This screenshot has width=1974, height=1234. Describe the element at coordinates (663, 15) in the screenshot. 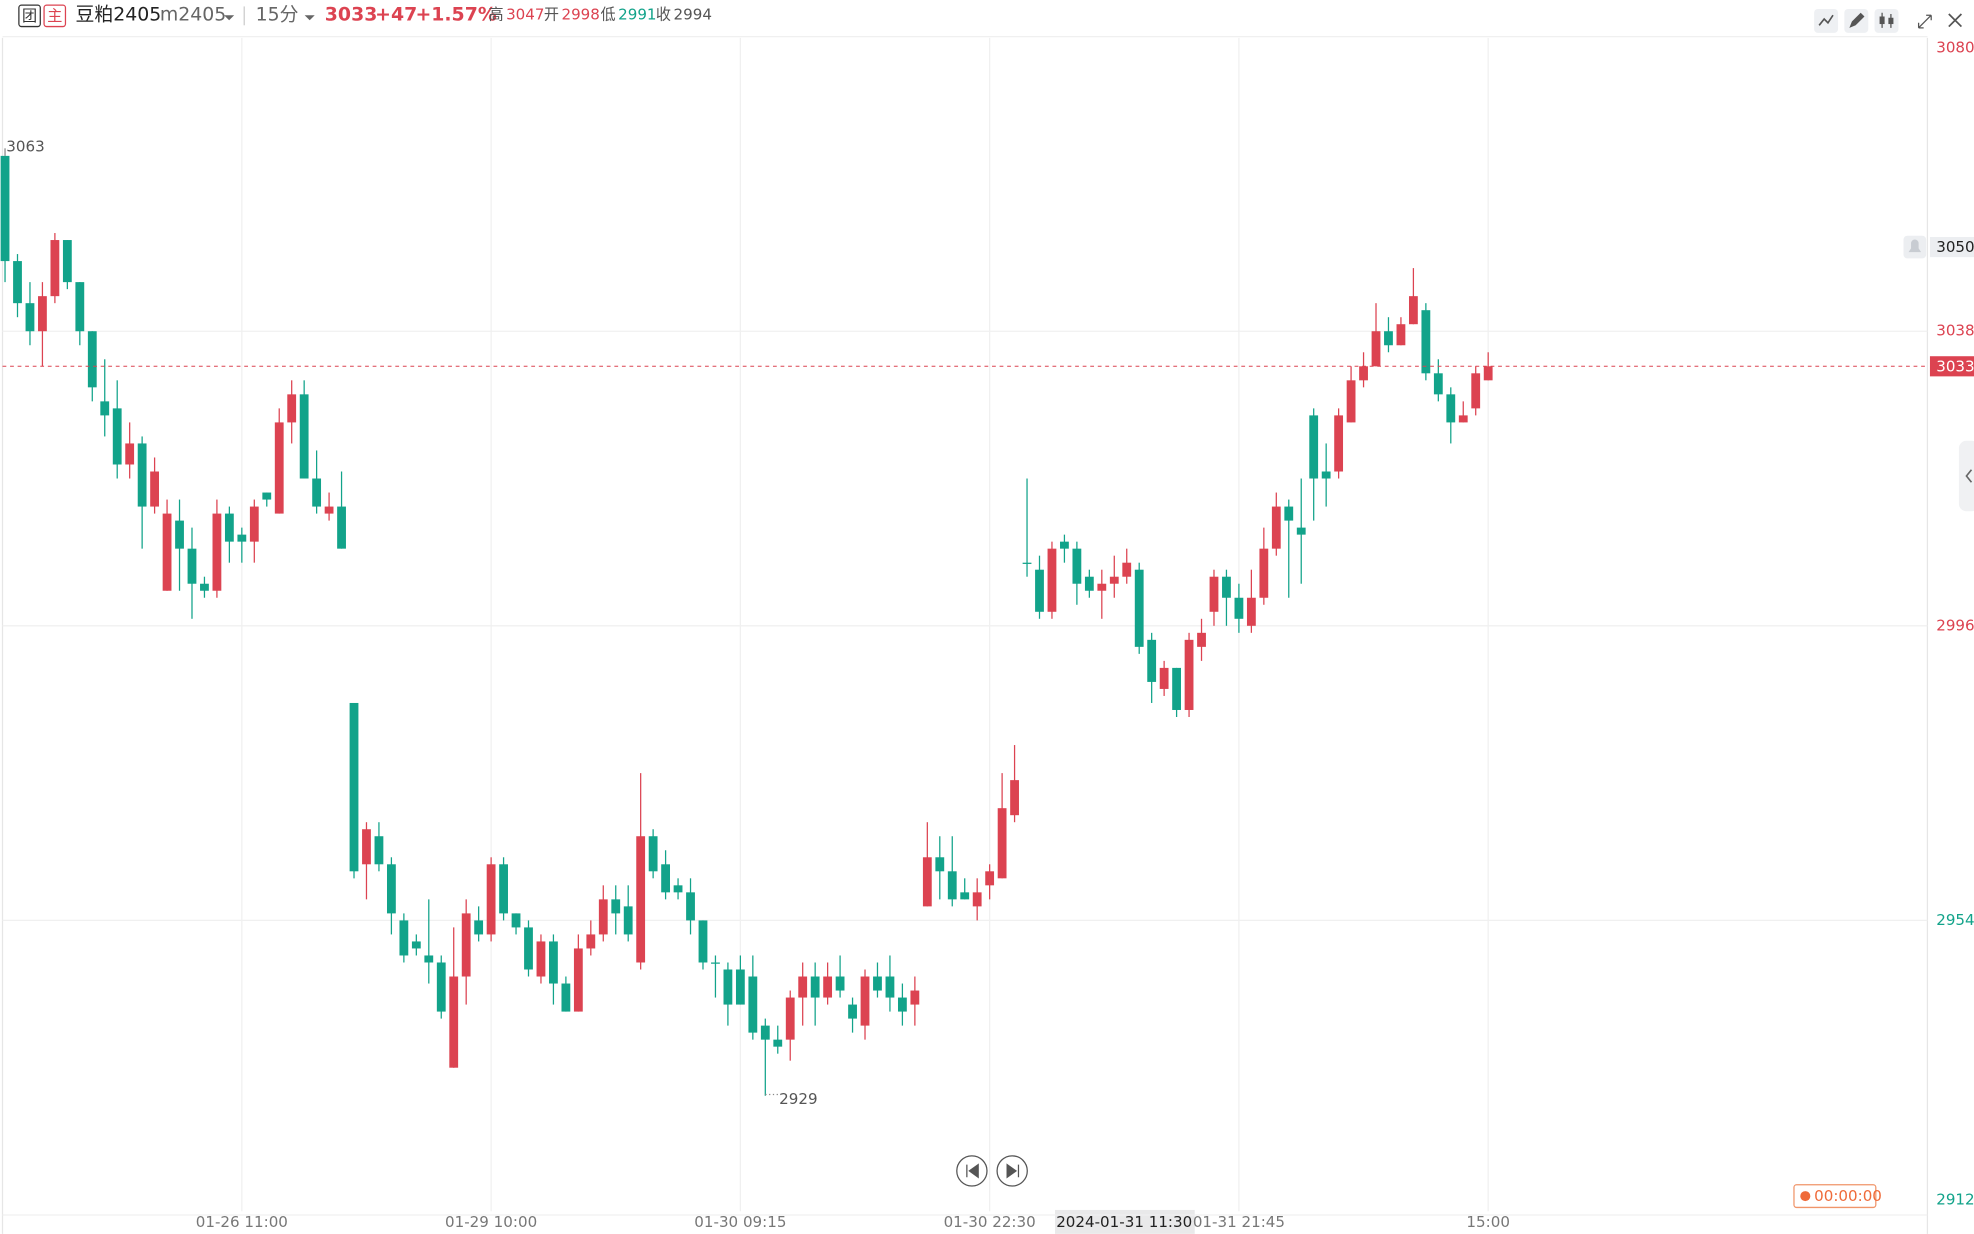

I see `close-label: 收` at that location.